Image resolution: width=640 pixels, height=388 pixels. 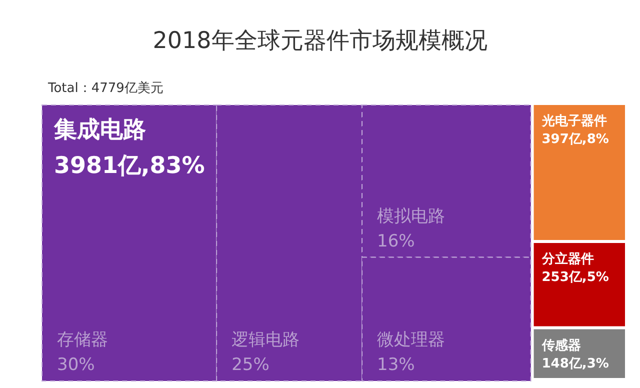 What do you see at coordinates (411, 340) in the screenshot?
I see `category-label: 微处理器` at bounding box center [411, 340].